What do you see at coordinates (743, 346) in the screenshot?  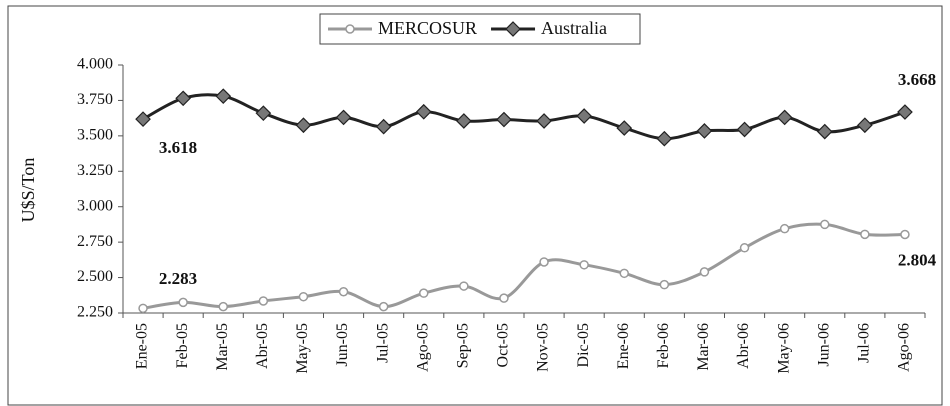 I see `x-tick-label: Abr-06` at bounding box center [743, 346].